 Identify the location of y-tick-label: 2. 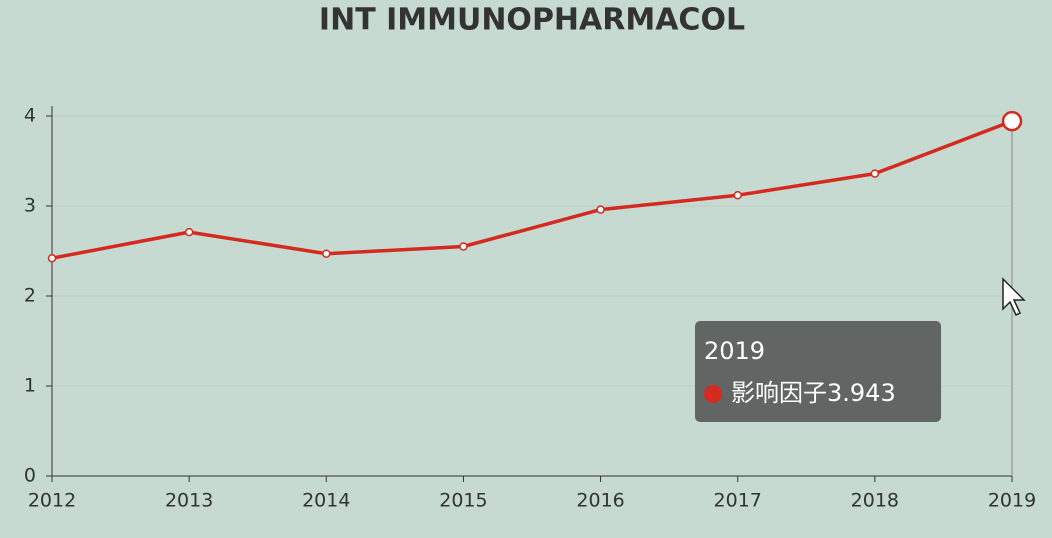
(30, 296).